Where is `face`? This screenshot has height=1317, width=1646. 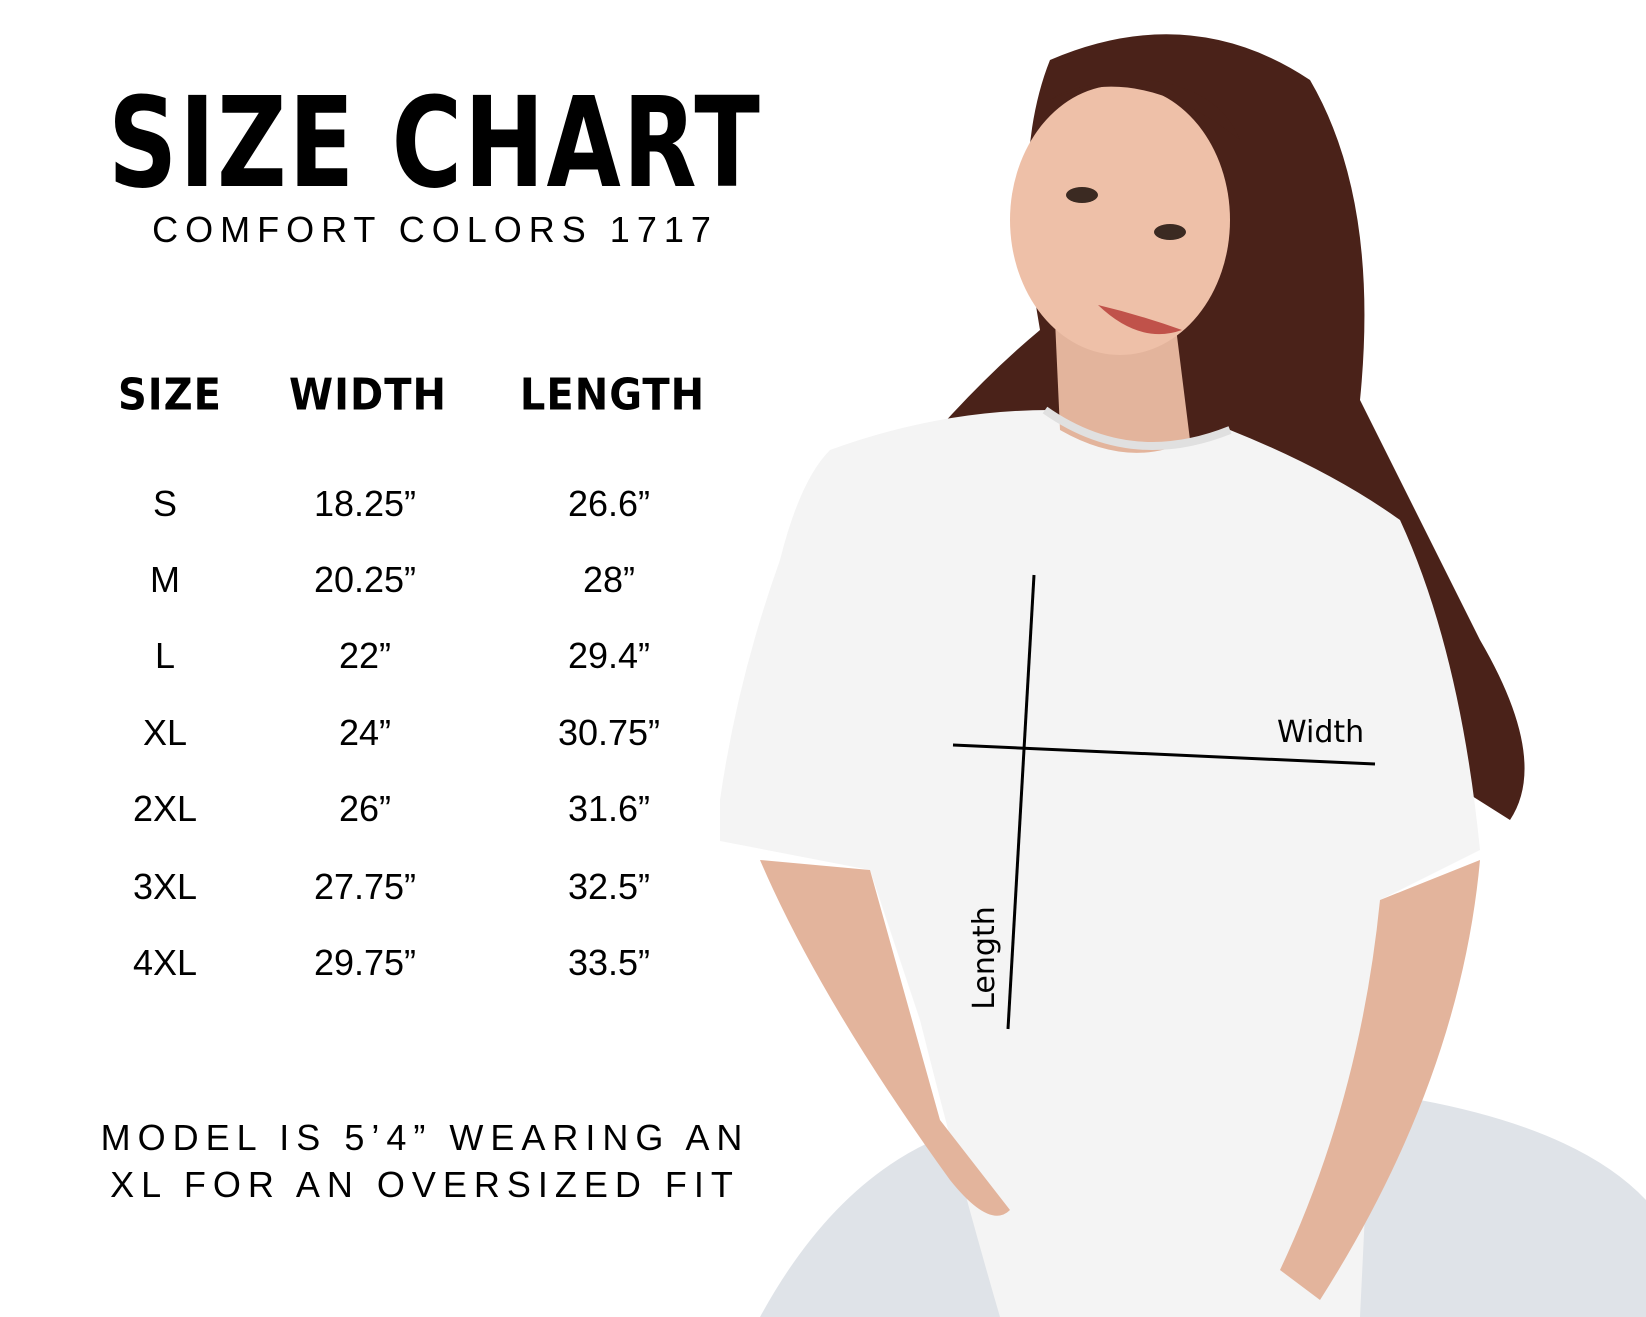 face is located at coordinates (1120, 220).